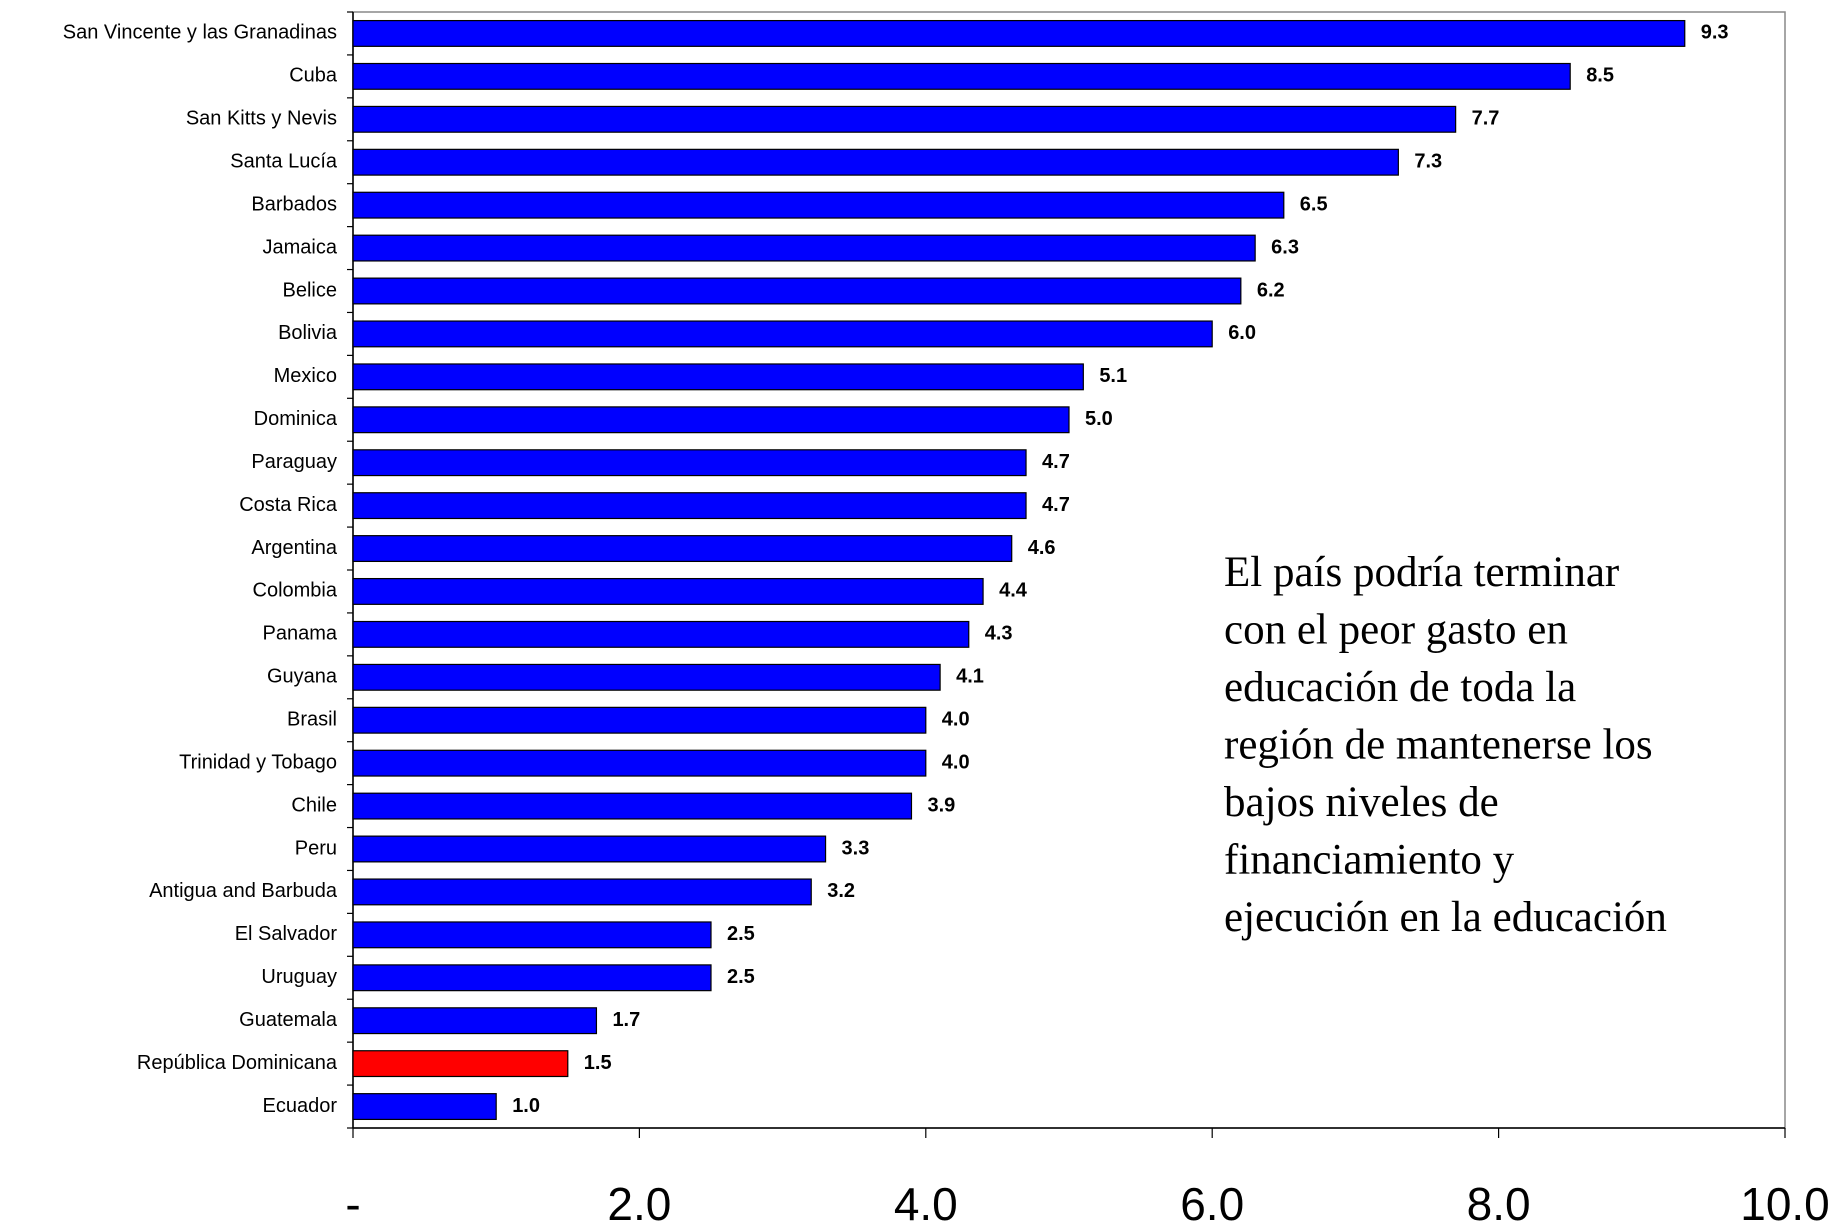 The height and width of the screenshot is (1229, 1839). I want to click on y-tick-label: Panama, so click(300, 634).